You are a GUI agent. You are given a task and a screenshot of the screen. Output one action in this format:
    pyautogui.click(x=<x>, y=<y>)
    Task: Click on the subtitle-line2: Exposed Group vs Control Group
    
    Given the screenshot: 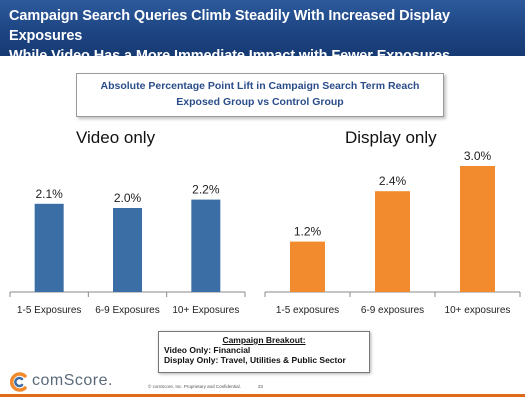 What is the action you would take?
    pyautogui.click(x=260, y=102)
    